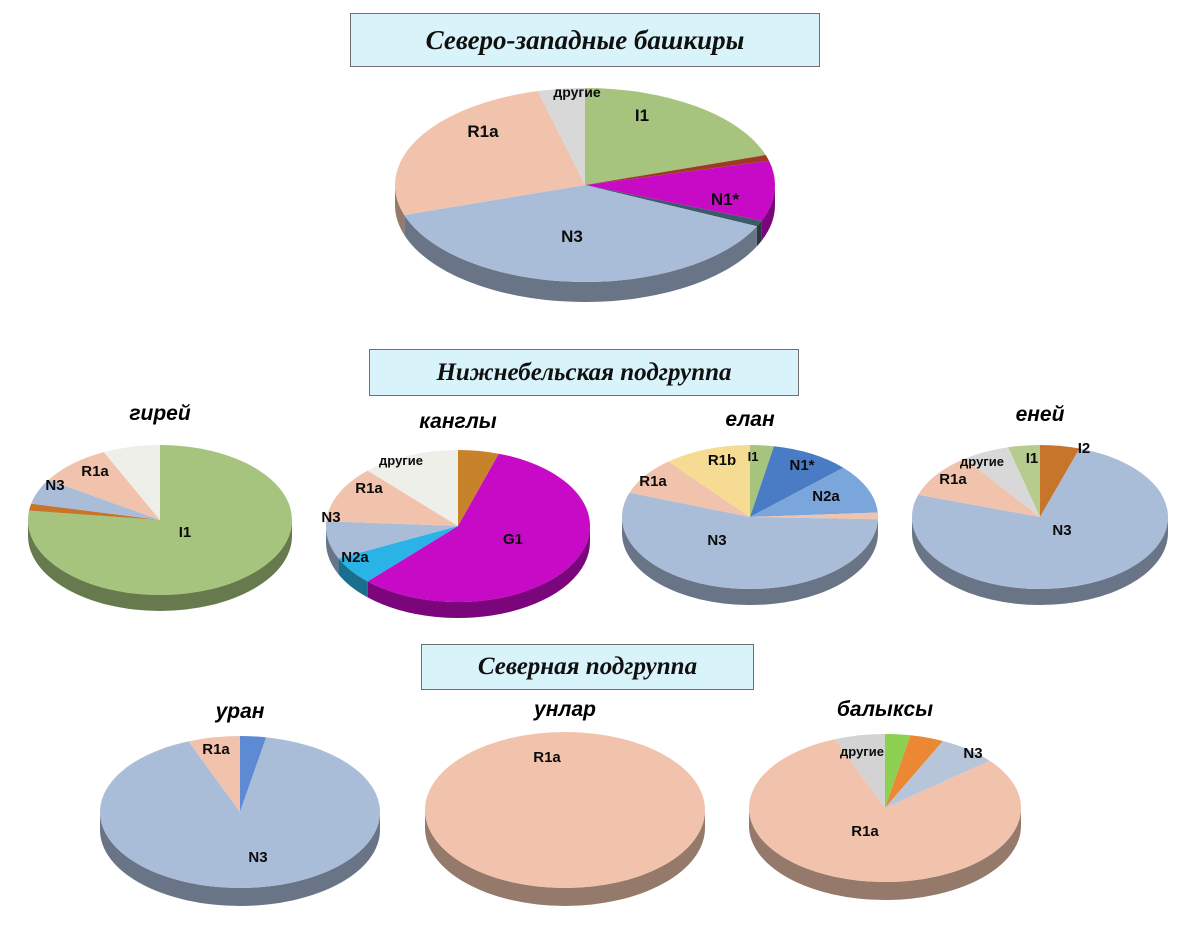 The image size is (1190, 930). I want to click on pie-title-unlar: унлар, so click(565, 709).